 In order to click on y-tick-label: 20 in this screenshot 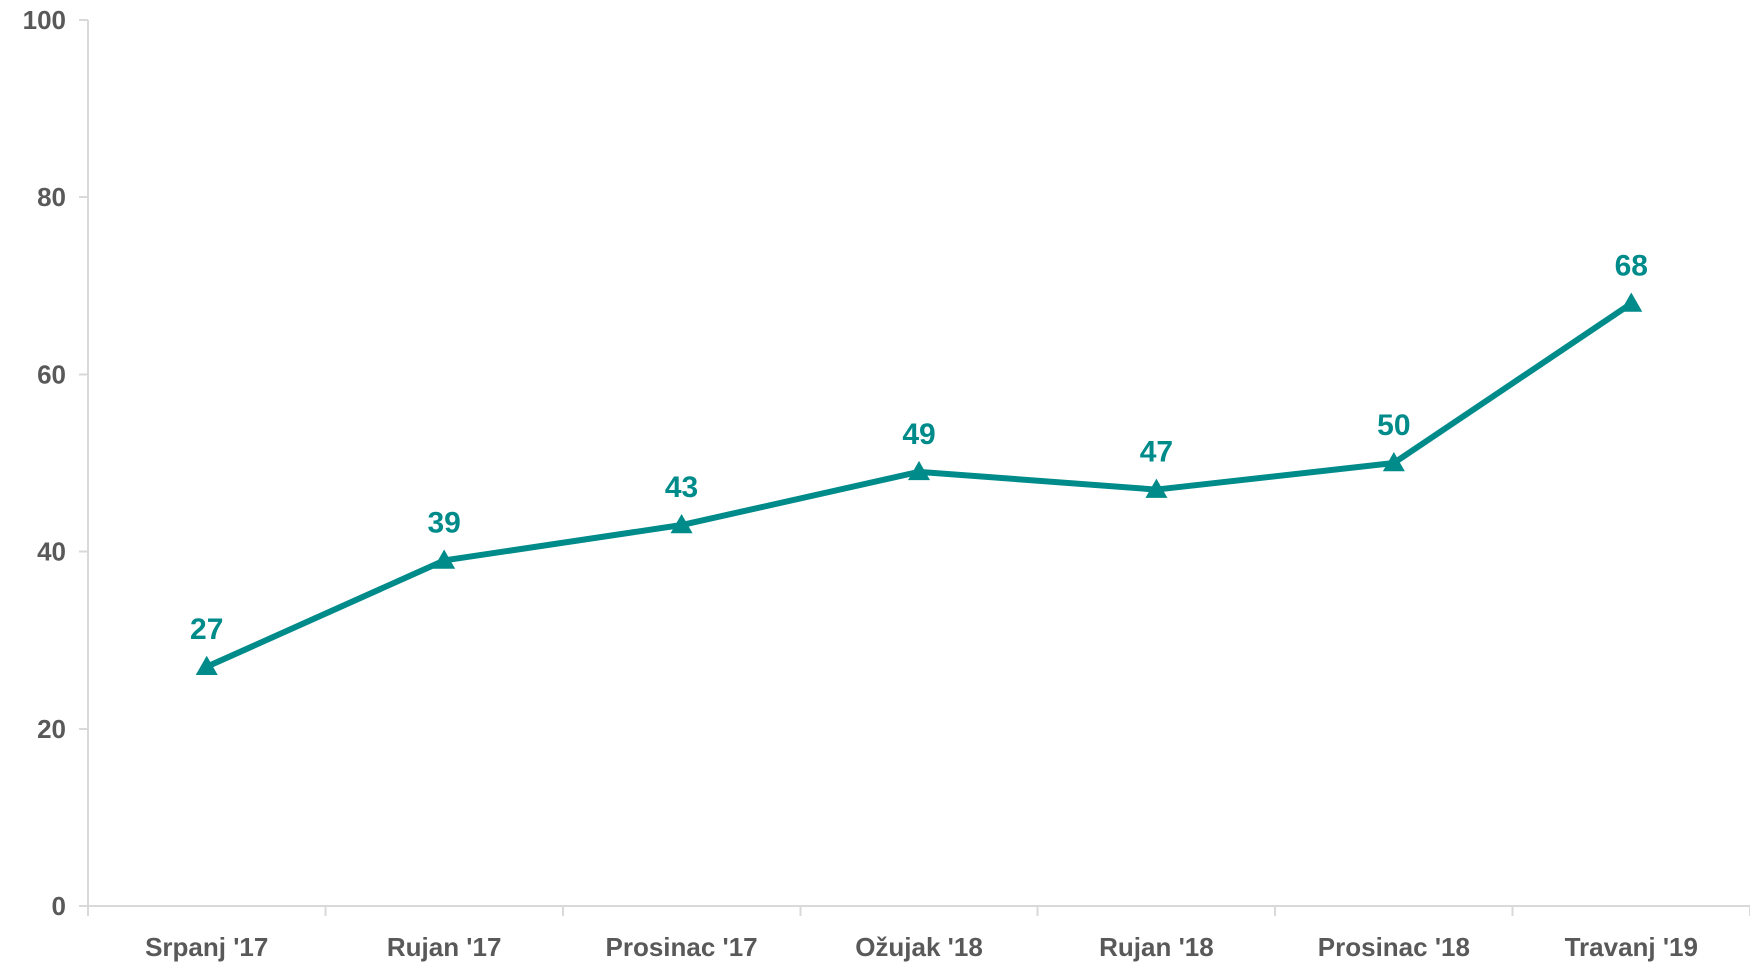, I will do `click(51, 729)`.